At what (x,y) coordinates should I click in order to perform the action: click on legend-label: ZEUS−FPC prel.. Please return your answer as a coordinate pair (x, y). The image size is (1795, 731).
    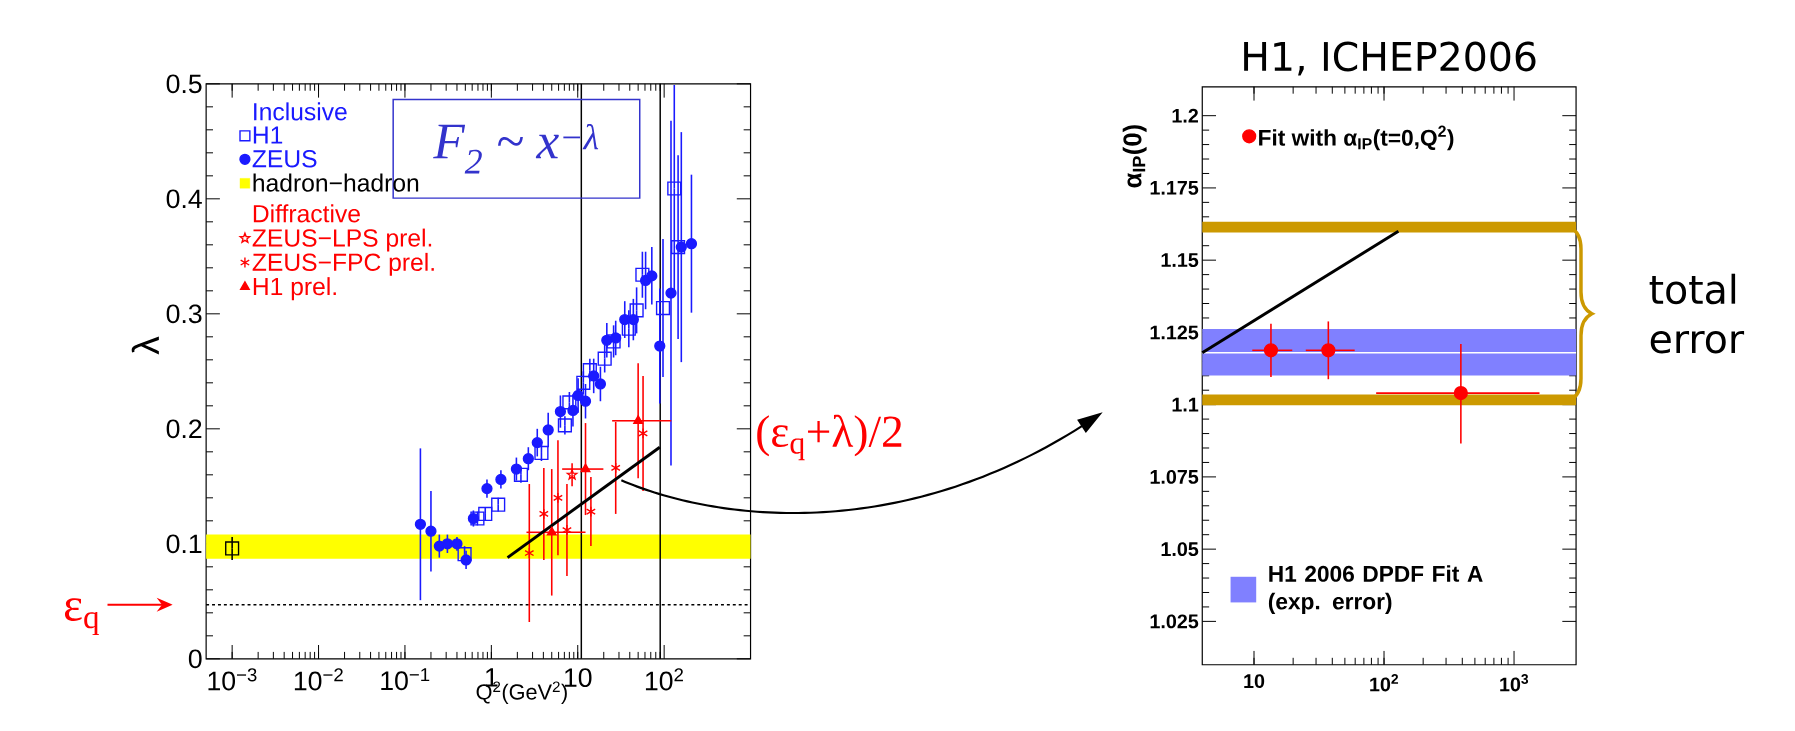
    Looking at the image, I should click on (343, 264).